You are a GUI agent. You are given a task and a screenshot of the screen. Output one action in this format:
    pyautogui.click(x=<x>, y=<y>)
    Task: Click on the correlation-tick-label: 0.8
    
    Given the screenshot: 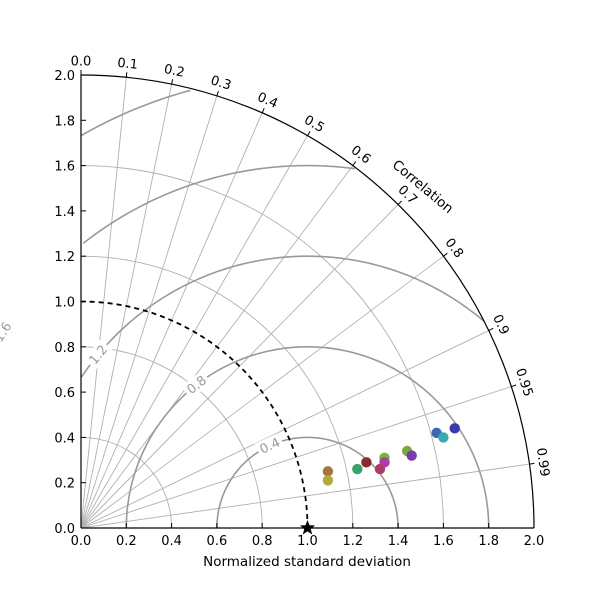 What is the action you would take?
    pyautogui.click(x=454, y=249)
    